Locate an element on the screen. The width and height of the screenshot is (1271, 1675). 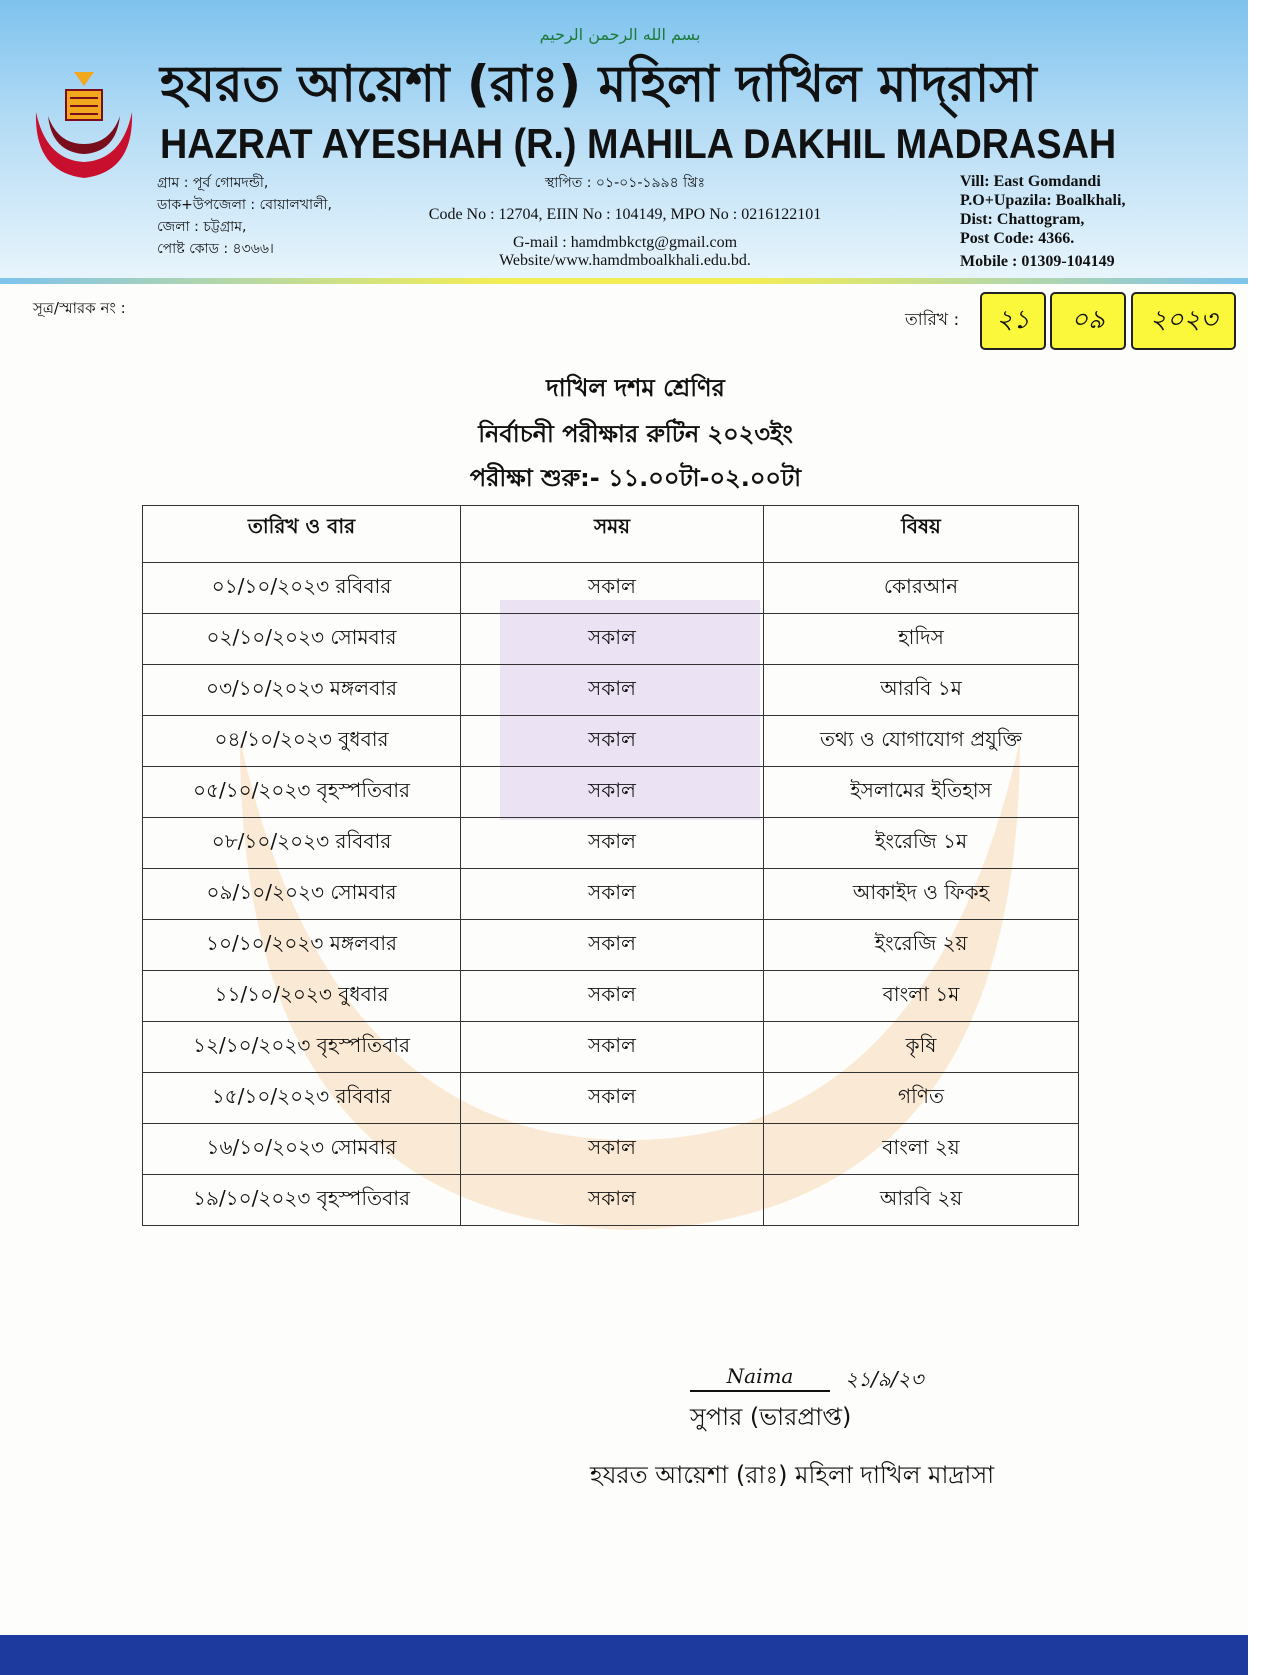
date-cell: ০৩/১০/২০২৩ মঙ্গলবার is located at coordinates (301, 690).